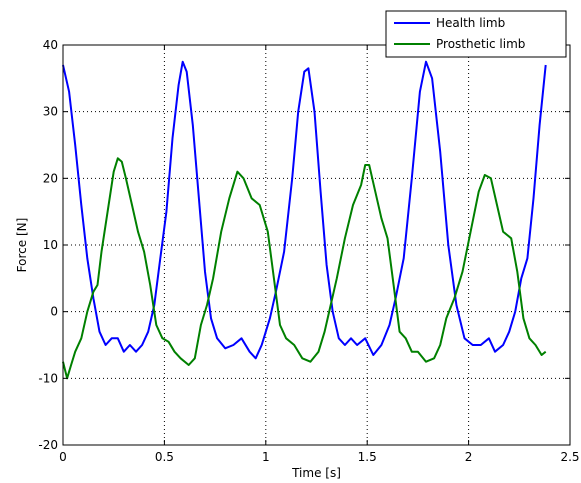  Describe the element at coordinates (319, 457) in the screenshot. I see `x-tick-labels: 0 0.5 1 1.5 2 2.5` at that location.